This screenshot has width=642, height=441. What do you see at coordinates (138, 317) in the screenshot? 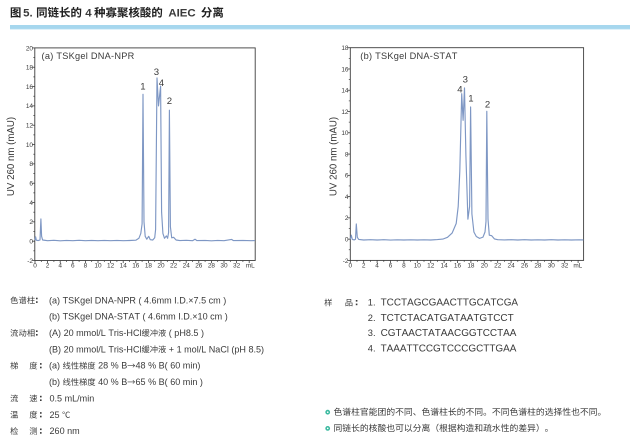
I see `svg-text:(b) TSKgel DNA-STAT ( 4.6mm I.: (b) TSKgel DNA-STAT ( 4.6mm I.D.×10 cm )` at bounding box center [138, 317].